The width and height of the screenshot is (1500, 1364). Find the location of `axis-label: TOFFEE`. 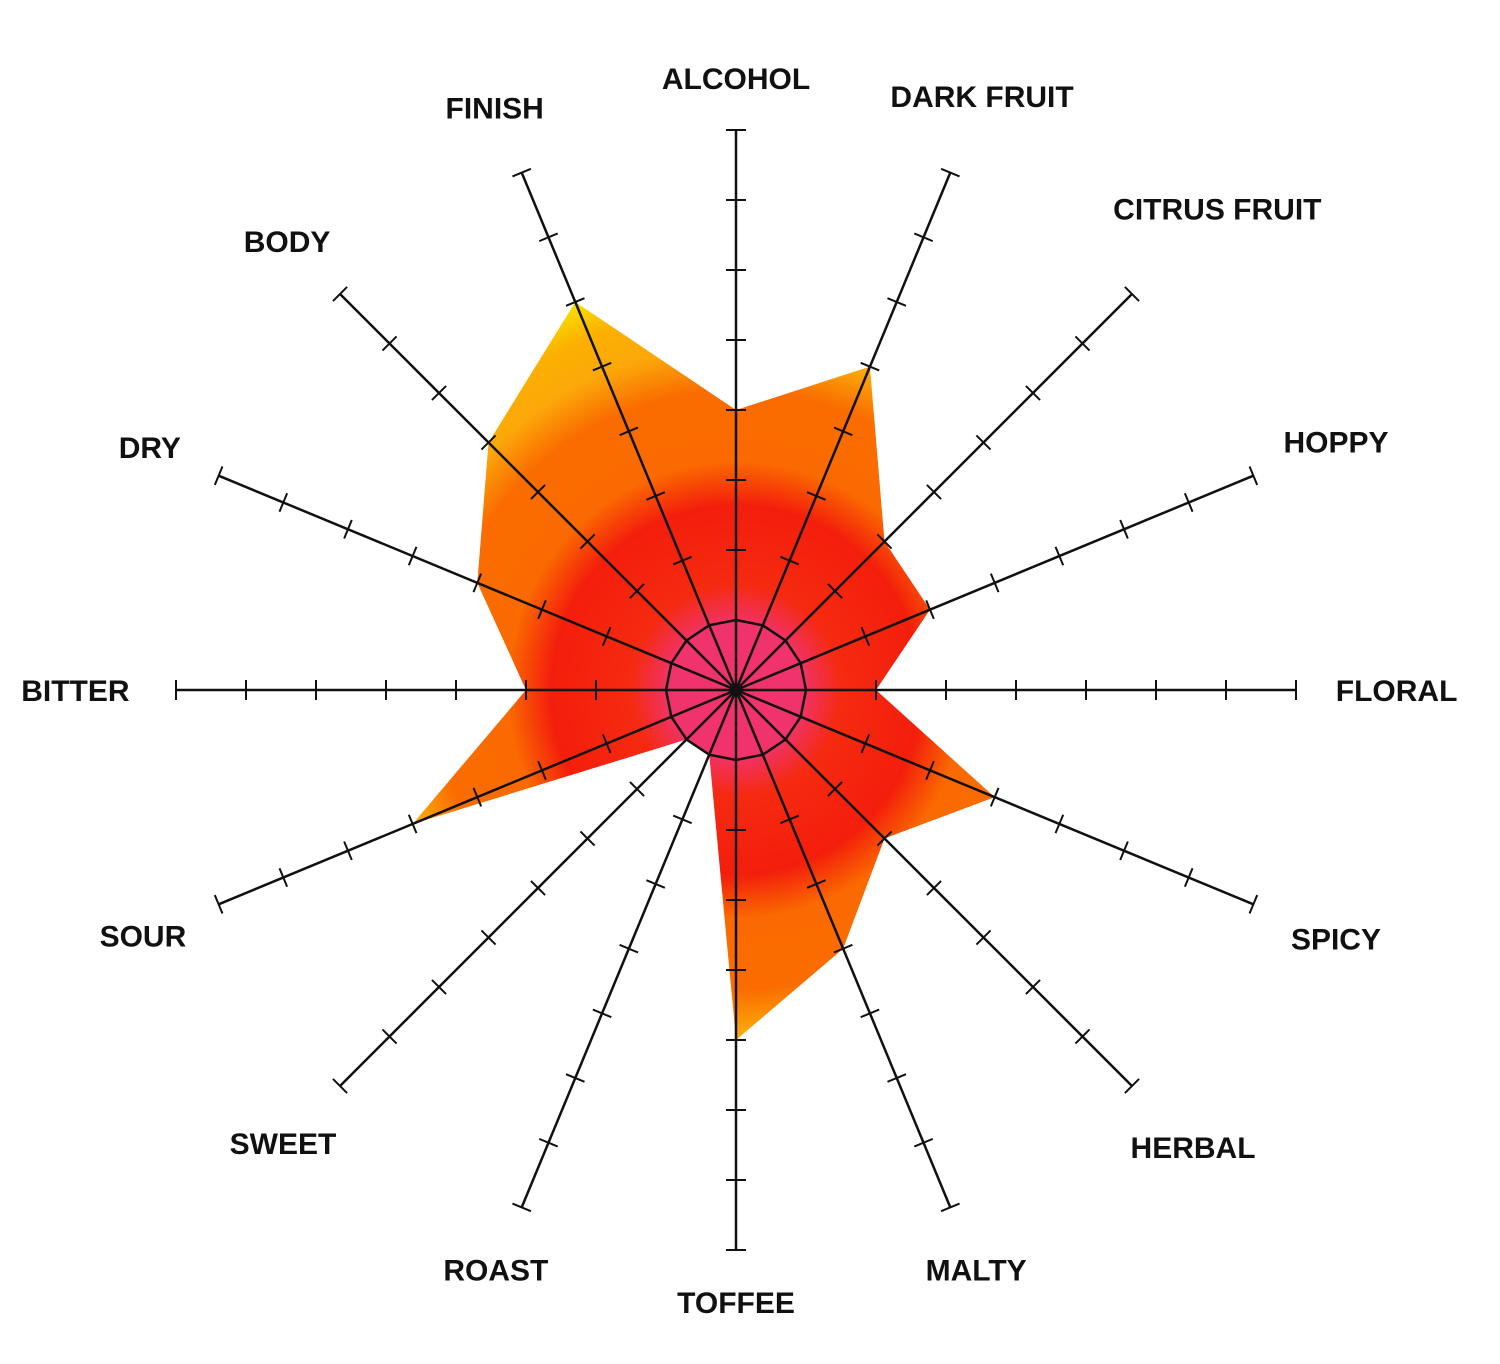

axis-label: TOFFEE is located at coordinates (736, 1303).